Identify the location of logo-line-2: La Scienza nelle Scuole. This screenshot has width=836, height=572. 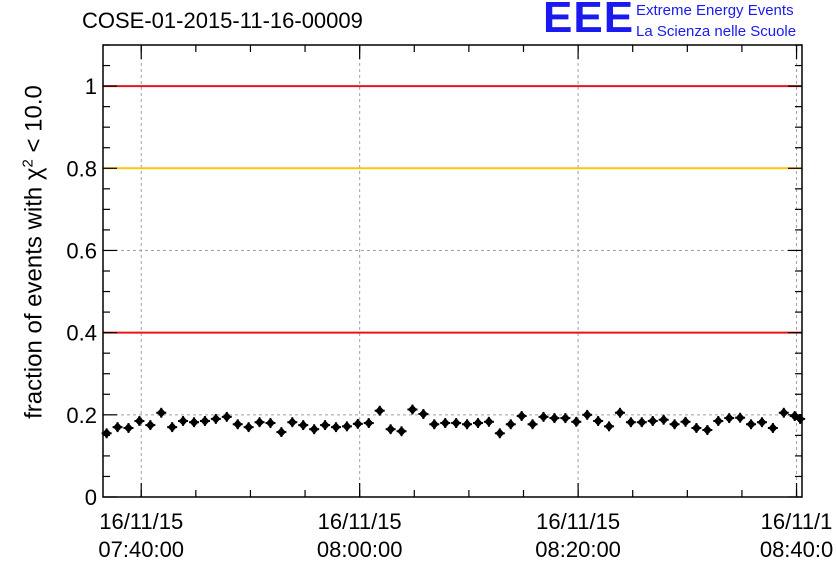
(716, 31).